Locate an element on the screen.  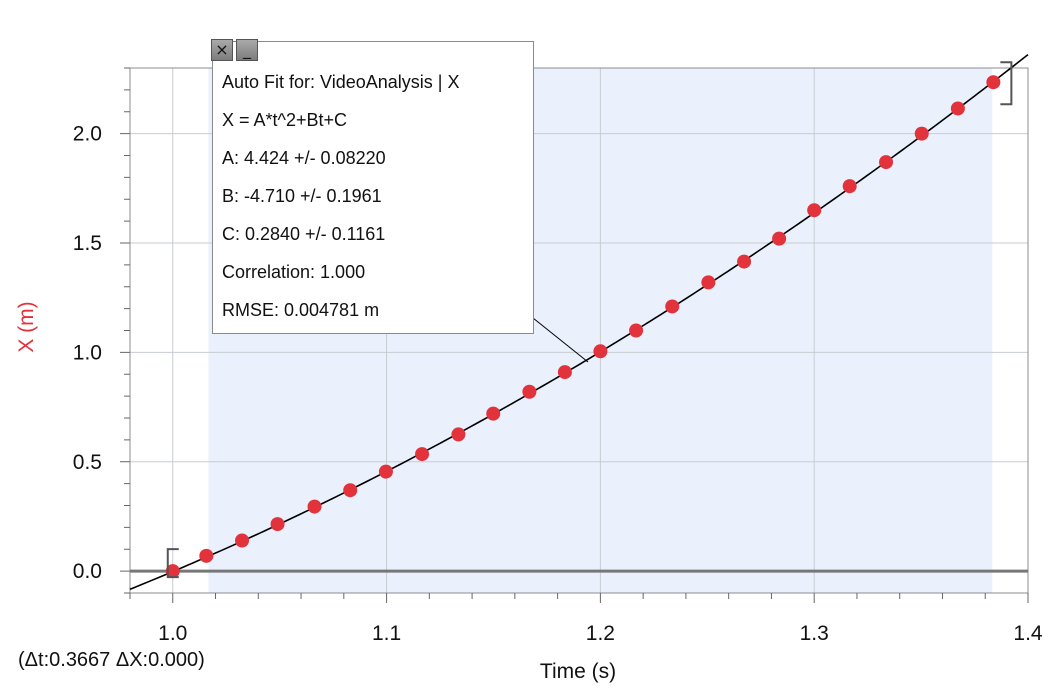
fit-param-a: A: 4.424 +/- 0.08220 is located at coordinates (304, 158).